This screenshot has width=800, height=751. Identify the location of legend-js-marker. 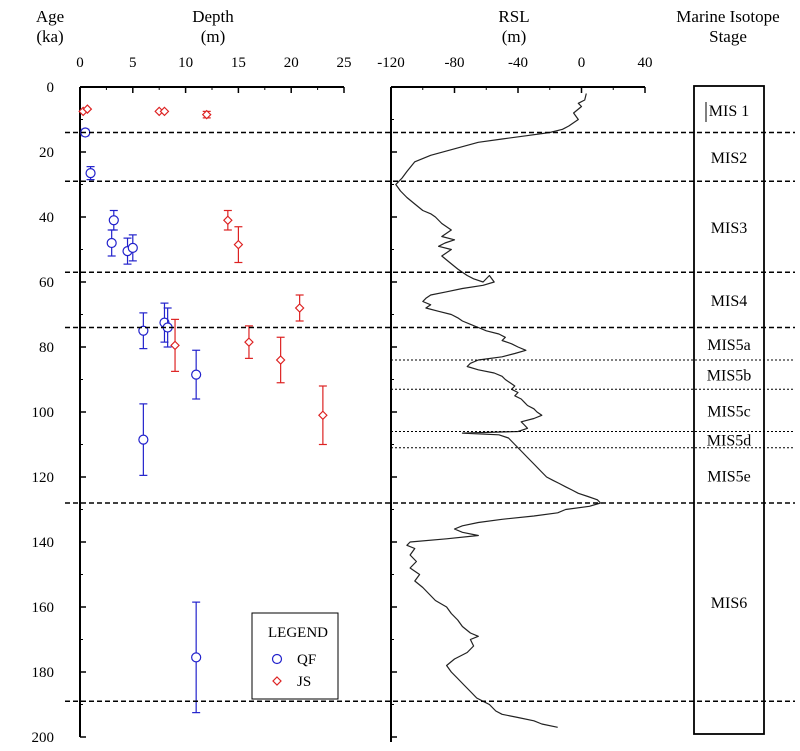
(277, 681).